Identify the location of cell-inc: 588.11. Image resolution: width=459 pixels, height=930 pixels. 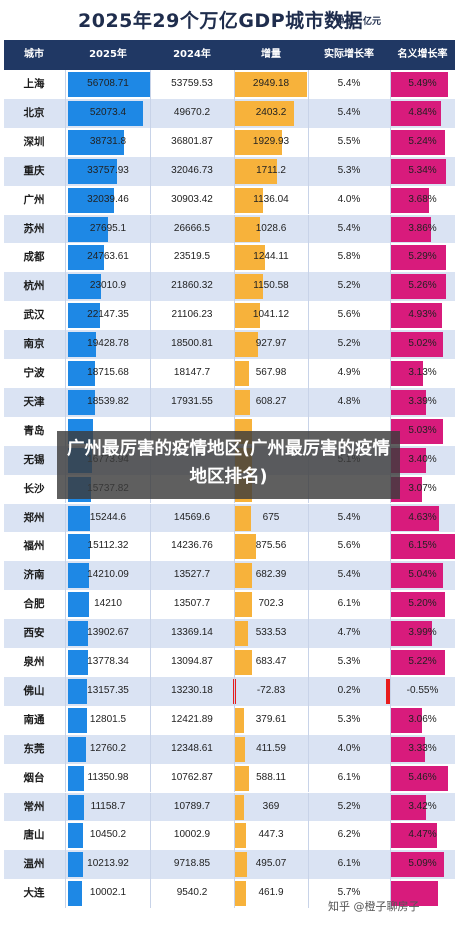
(271, 777).